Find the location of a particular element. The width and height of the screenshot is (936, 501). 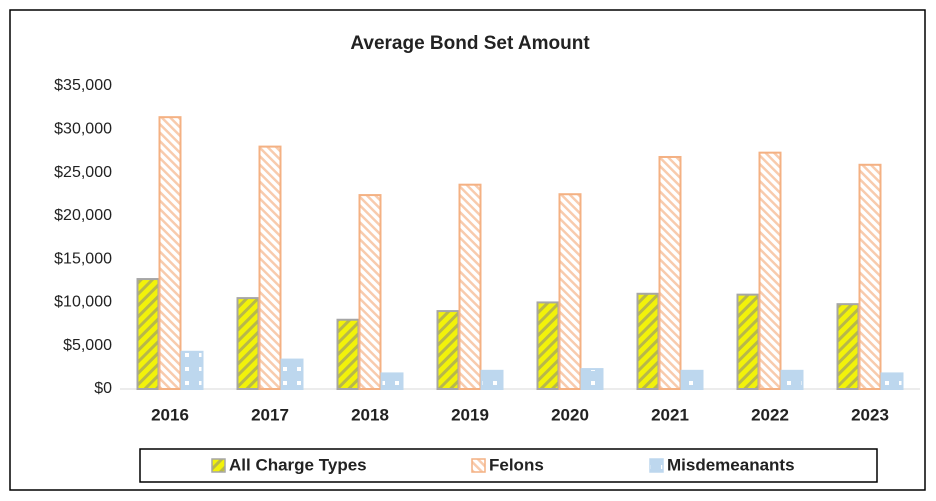

legend-label: Felons is located at coordinates (516, 464).